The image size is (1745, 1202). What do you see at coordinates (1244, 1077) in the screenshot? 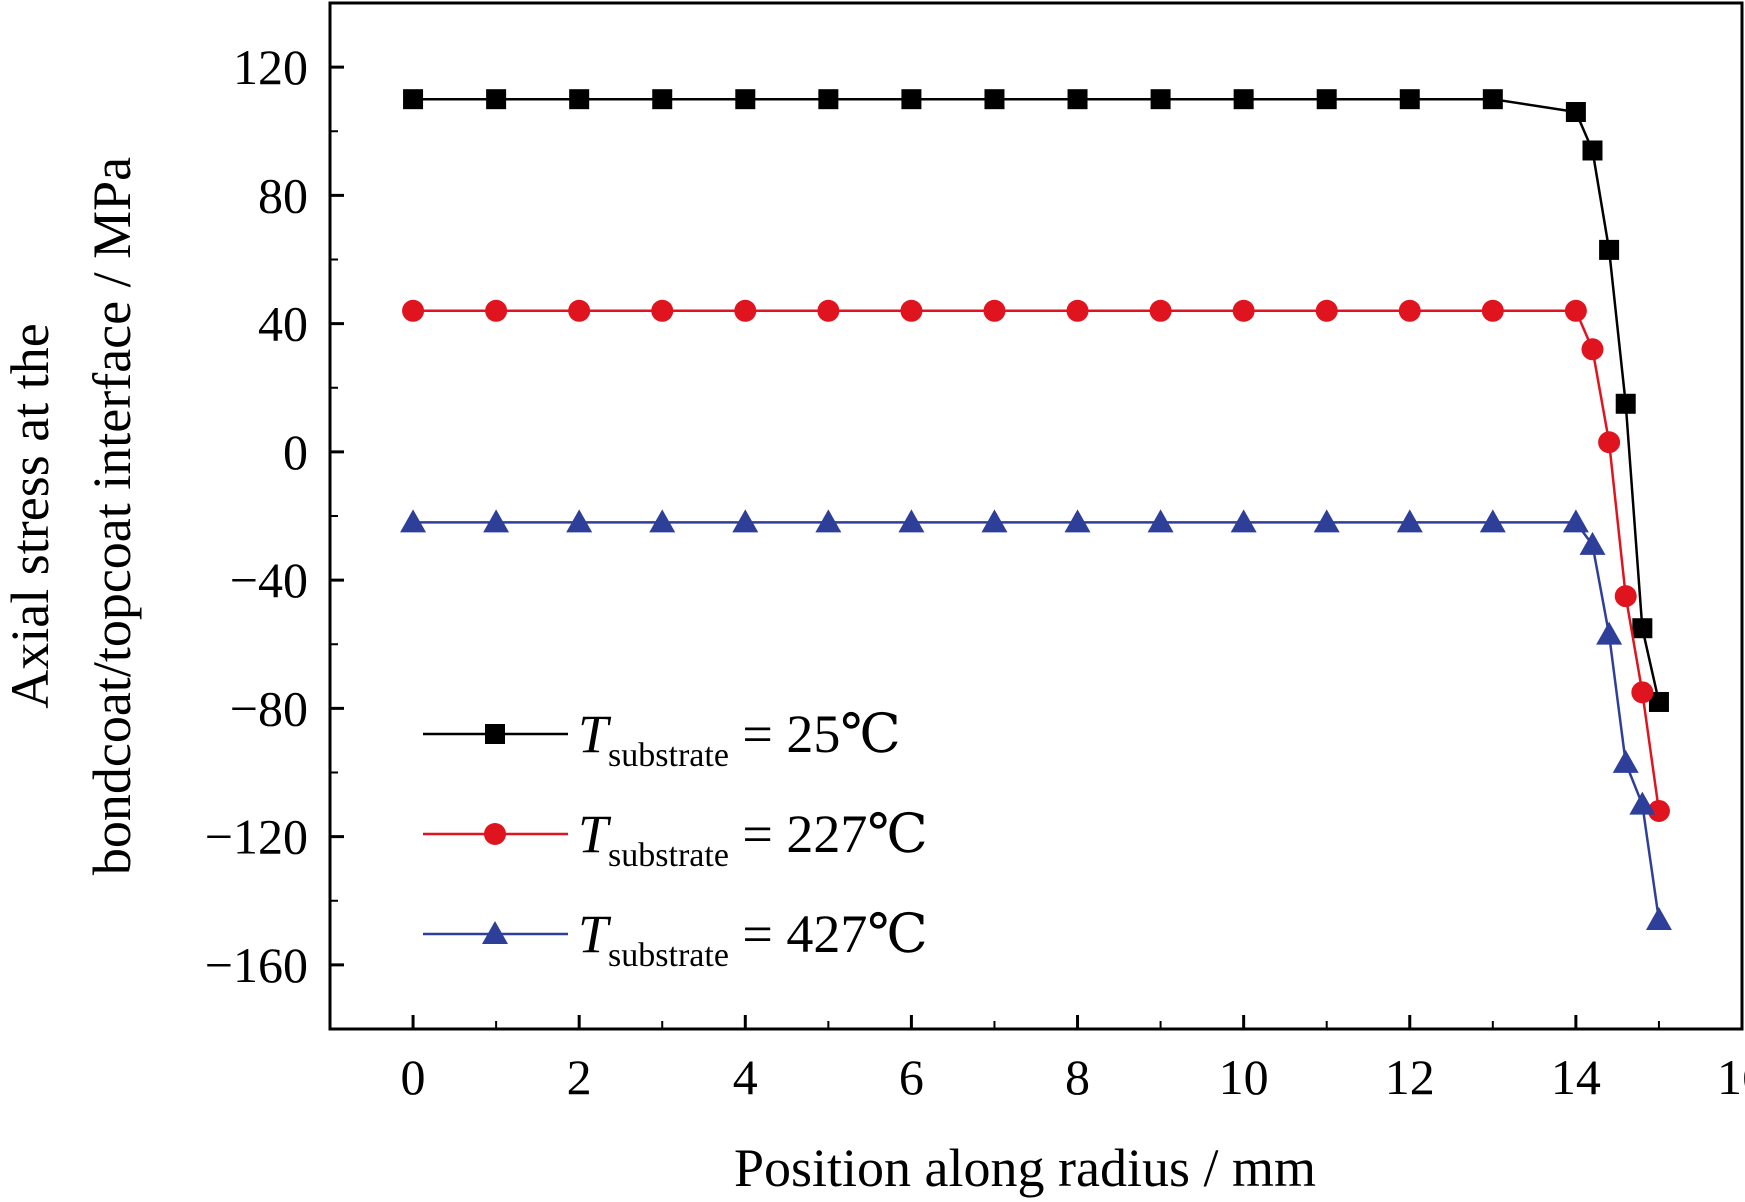
I see `x-tick-label-5: 10` at bounding box center [1244, 1077].